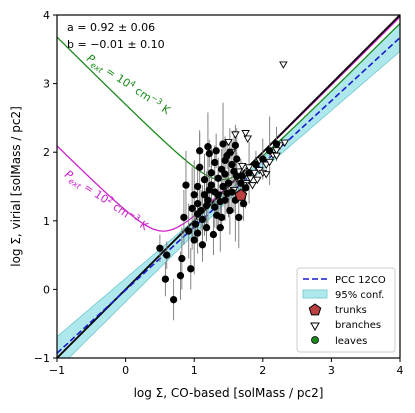 The image size is (415, 413). Describe the element at coordinates (132, 84) in the screenshot. I see `label-sup1: 4` at that location.